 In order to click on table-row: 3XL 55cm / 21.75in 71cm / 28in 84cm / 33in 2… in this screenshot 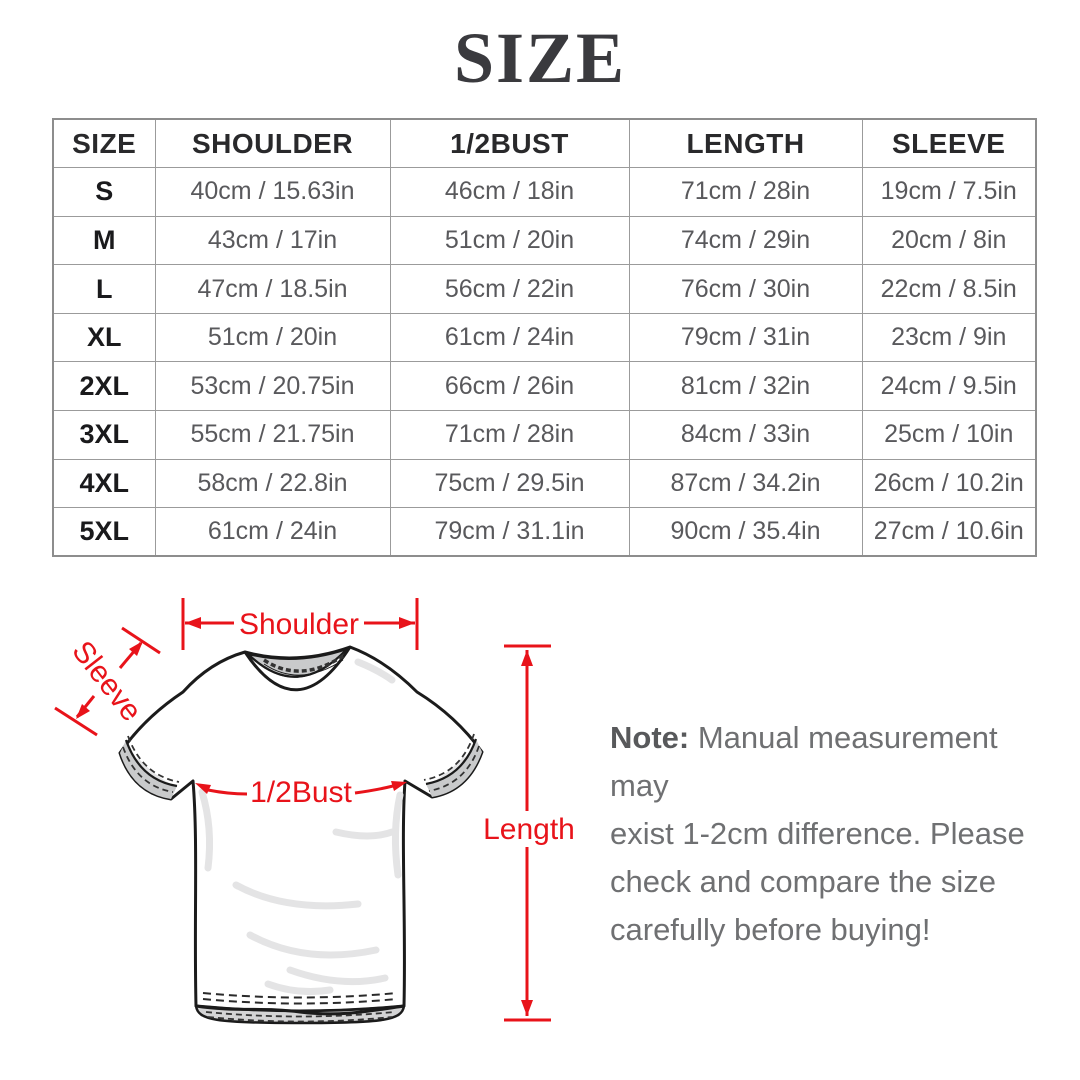, I will do `click(544, 435)`.